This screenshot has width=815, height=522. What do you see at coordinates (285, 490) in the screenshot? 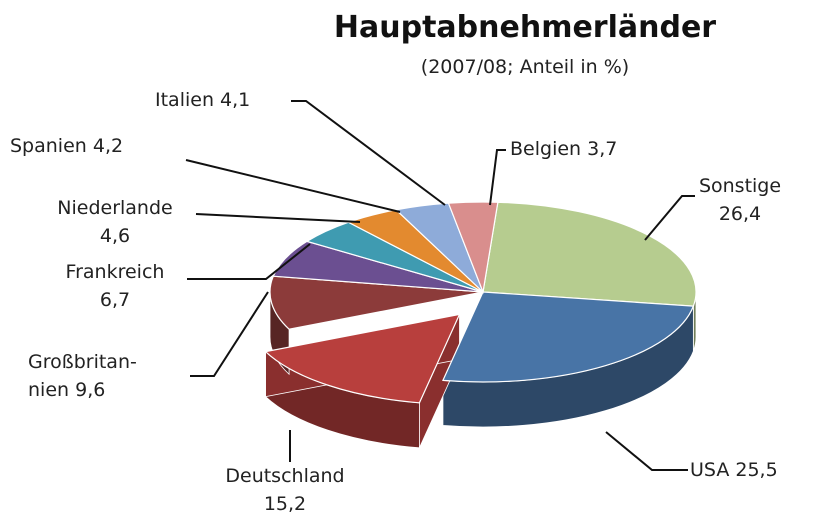
I see `slice-label: Deutschland 15,2` at bounding box center [285, 490].